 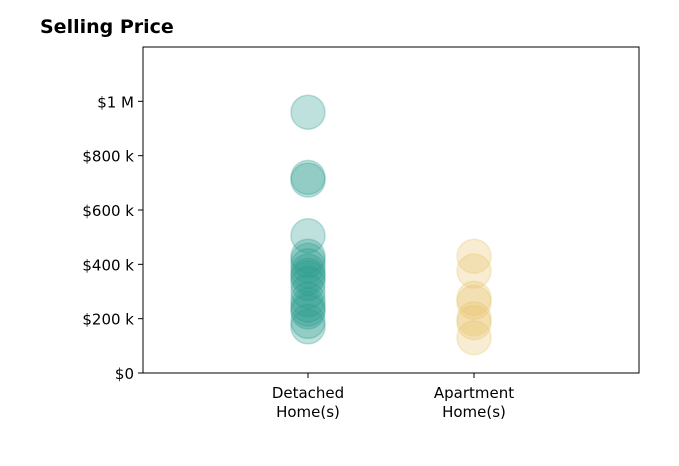 What do you see at coordinates (108, 157) in the screenshot?
I see `y-tick-label-4: $800 k` at bounding box center [108, 157].